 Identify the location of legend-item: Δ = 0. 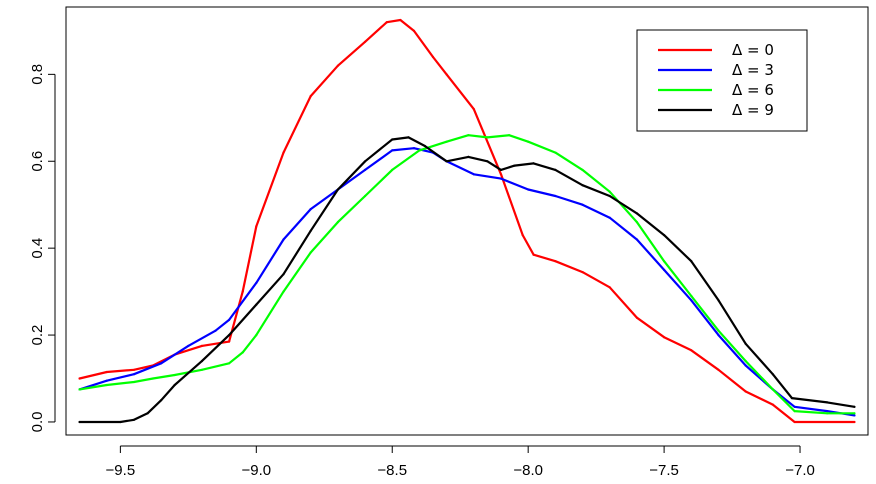
(716, 50).